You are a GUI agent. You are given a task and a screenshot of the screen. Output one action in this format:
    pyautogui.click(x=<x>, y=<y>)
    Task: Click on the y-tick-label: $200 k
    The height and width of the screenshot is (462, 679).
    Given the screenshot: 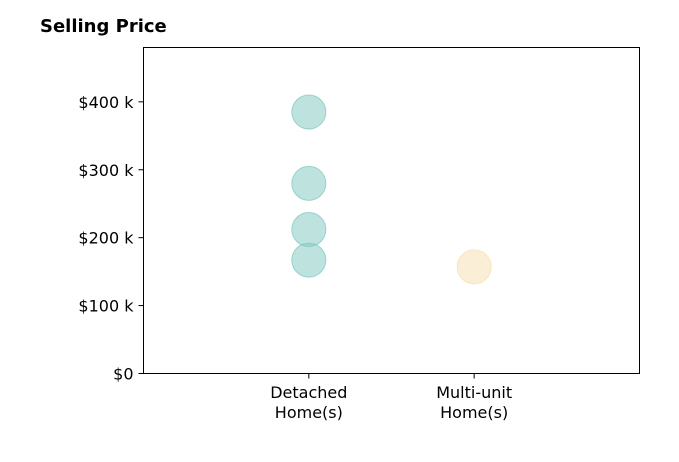 What is the action you would take?
    pyautogui.click(x=106, y=238)
    